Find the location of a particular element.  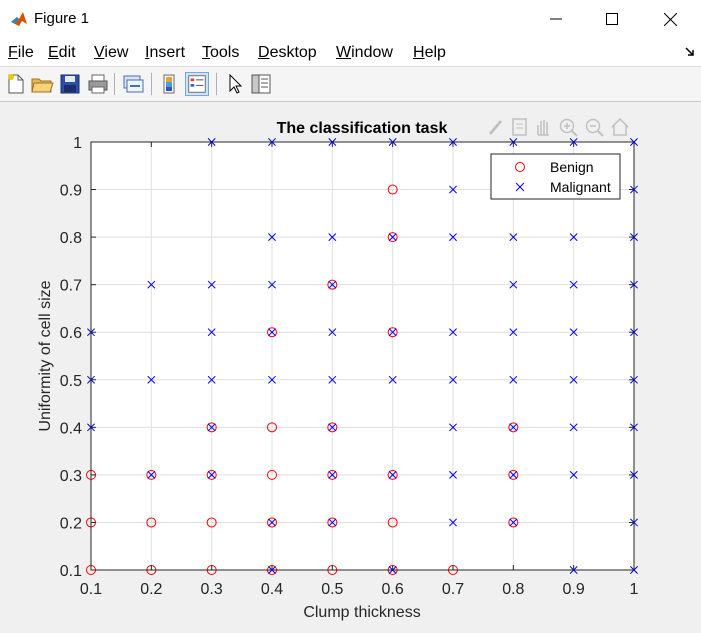

datatip-icon is located at coordinates (519, 127).